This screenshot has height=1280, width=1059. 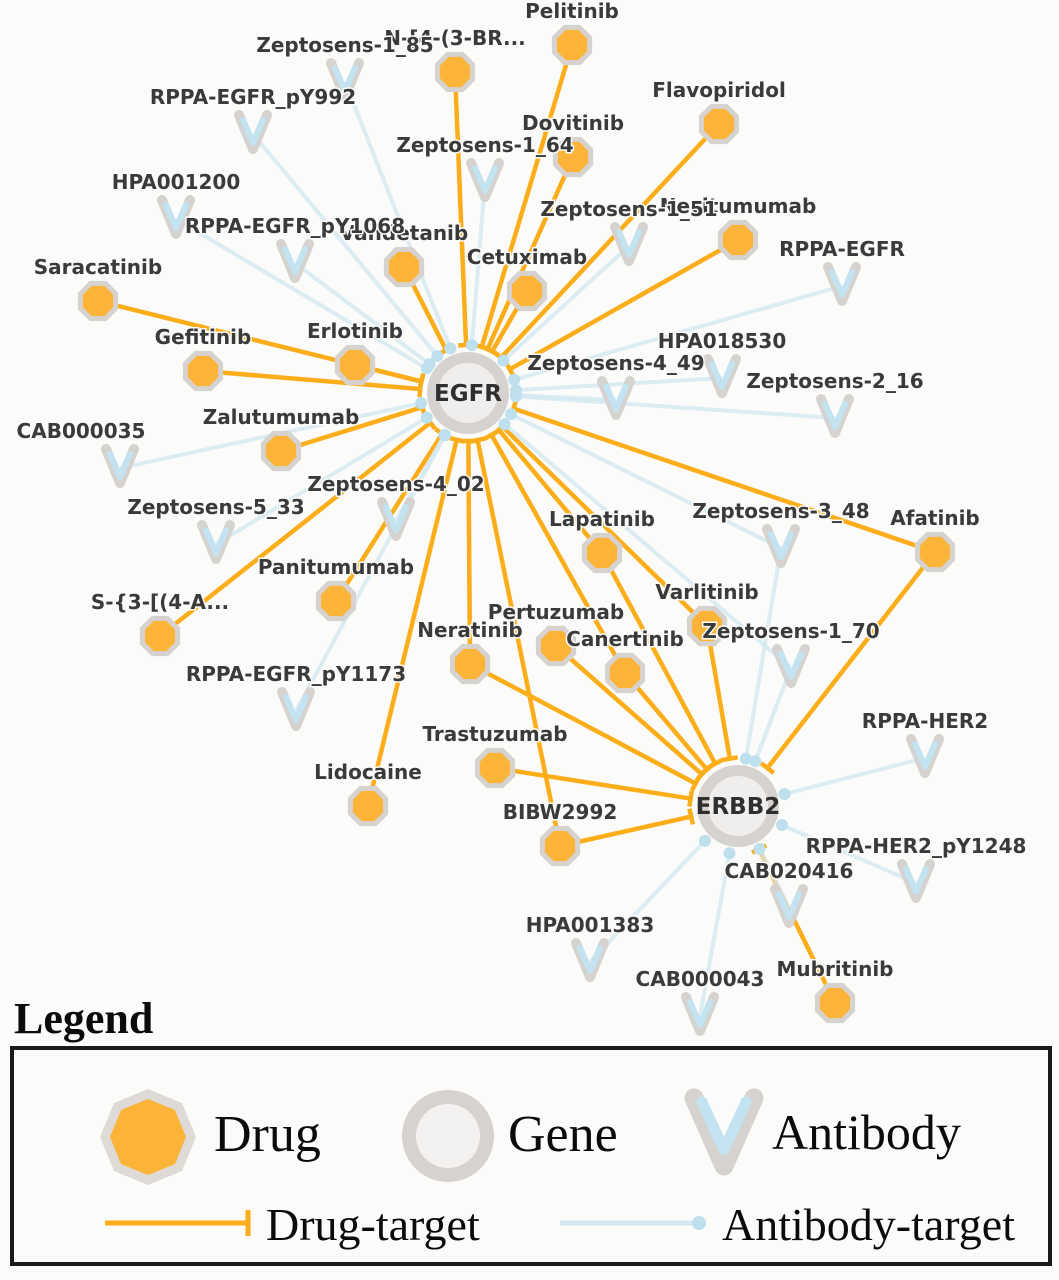 What do you see at coordinates (633, 1223) in the screenshot?
I see `antibody-target-legend-icon` at bounding box center [633, 1223].